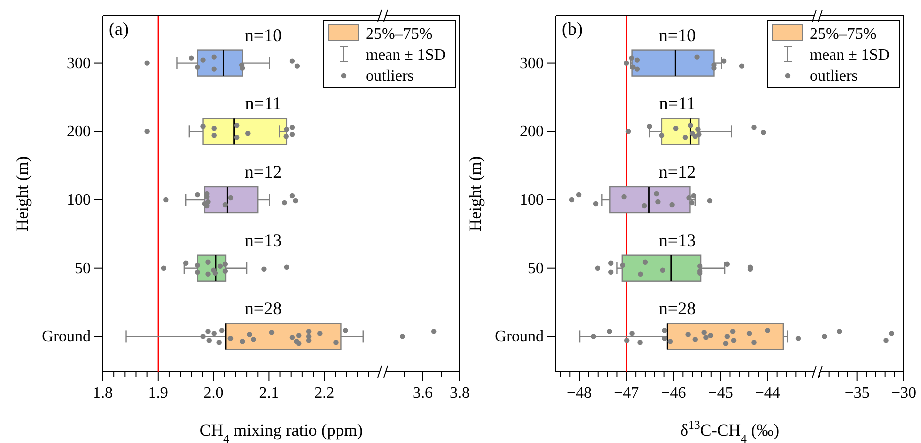 The width and height of the screenshot is (921, 443). What do you see at coordinates (460, 393) in the screenshot?
I see `x-tick-label: 3.8` at bounding box center [460, 393].